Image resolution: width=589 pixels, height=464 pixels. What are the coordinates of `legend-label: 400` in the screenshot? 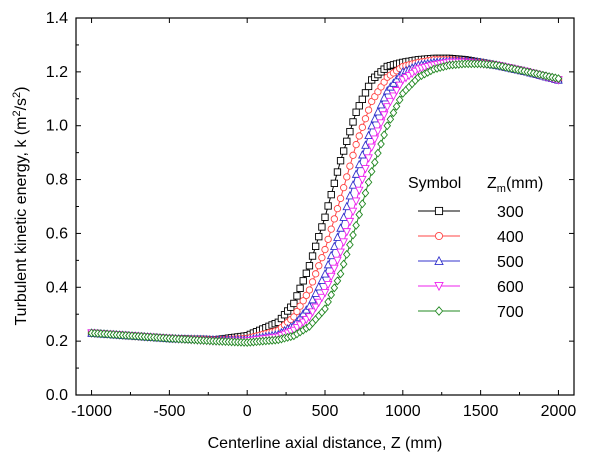 It's located at (510, 237).